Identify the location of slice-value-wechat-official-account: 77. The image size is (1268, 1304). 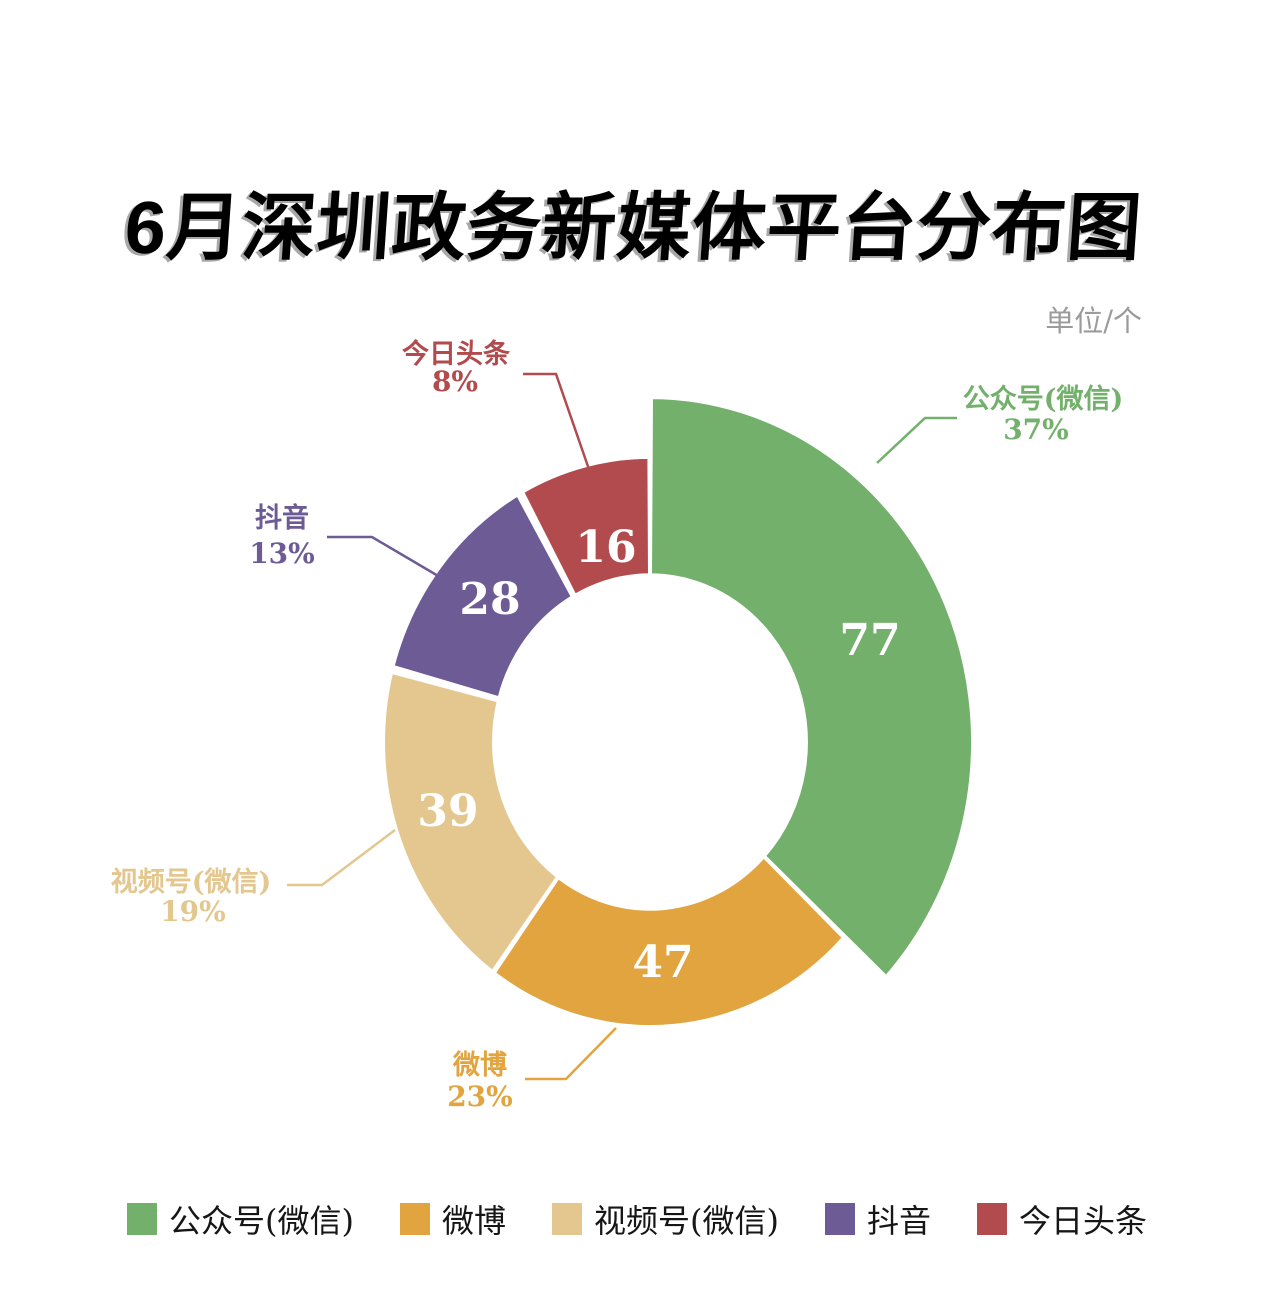
(869, 640).